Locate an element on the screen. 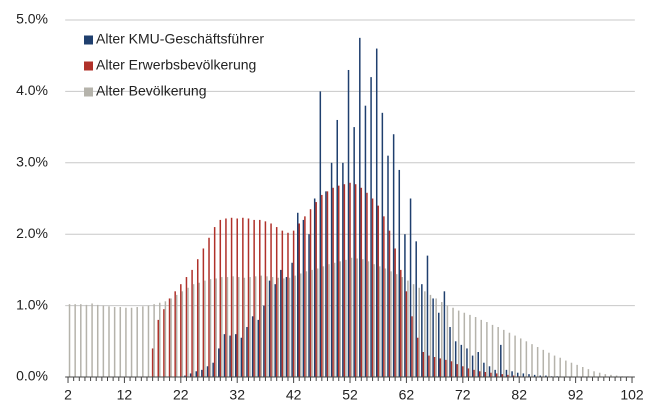 Image resolution: width=651 pixels, height=405 pixels. x-tick-label: 62 is located at coordinates (407, 395).